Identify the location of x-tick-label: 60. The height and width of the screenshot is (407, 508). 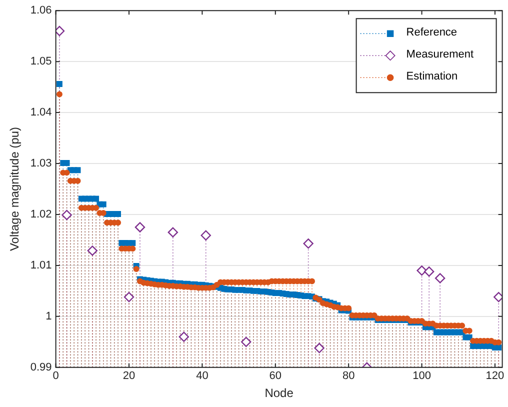
(275, 376).